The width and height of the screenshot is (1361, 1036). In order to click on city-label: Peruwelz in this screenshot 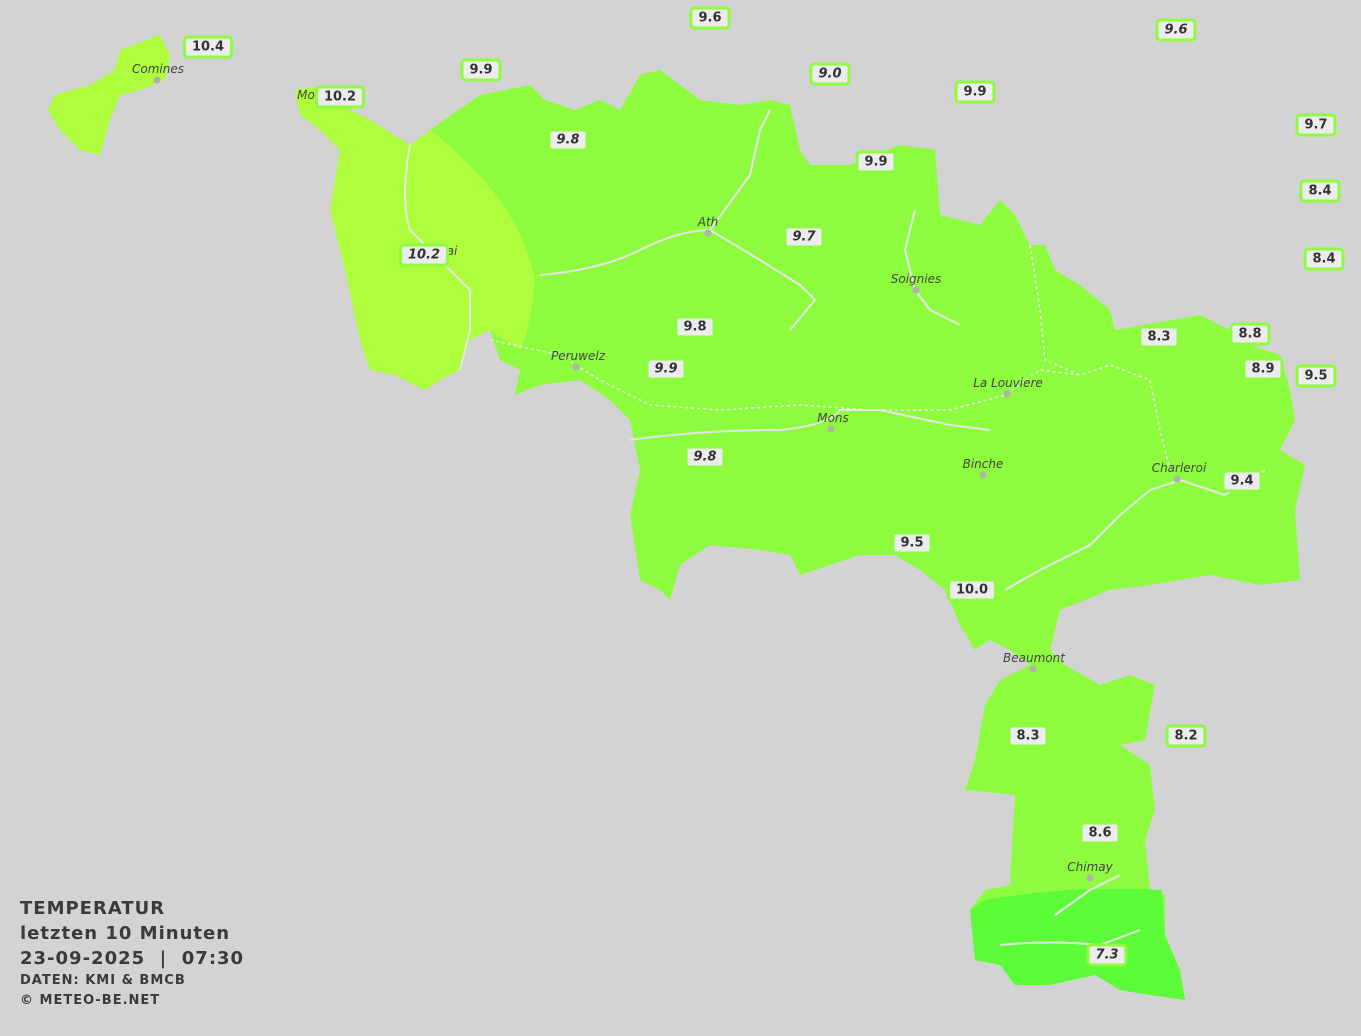, I will do `click(578, 356)`.